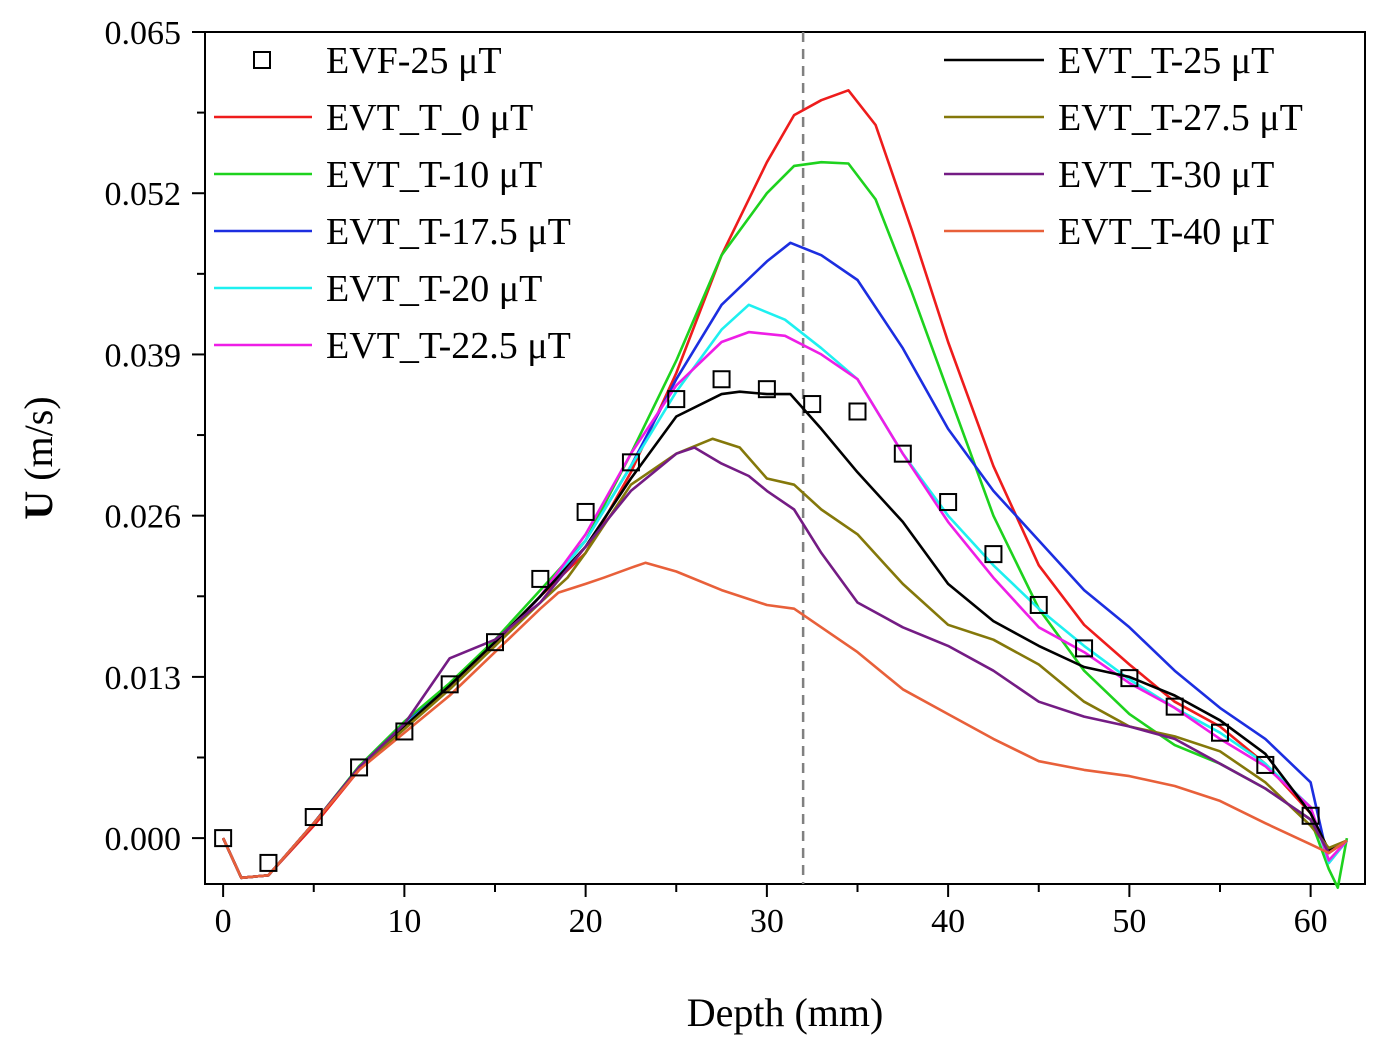  What do you see at coordinates (1129, 921) in the screenshot?
I see `x-tick-label: 50` at bounding box center [1129, 921].